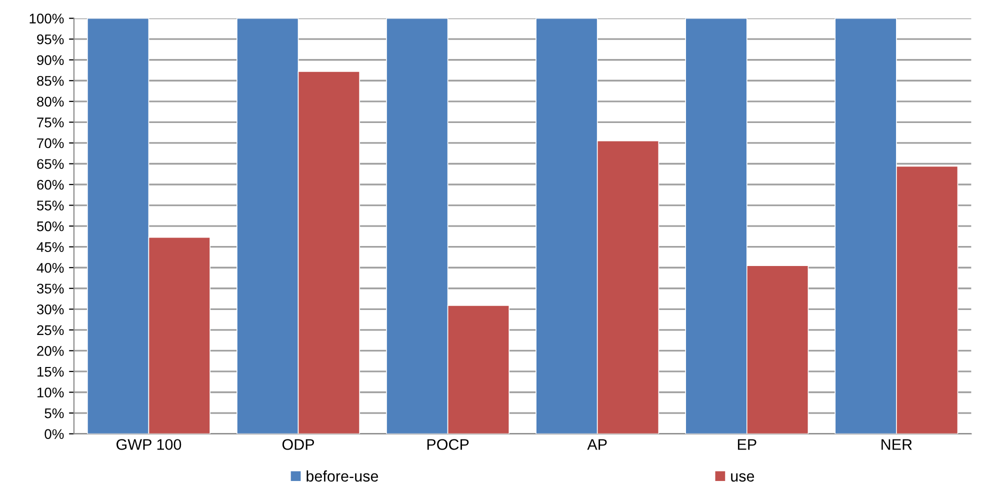  Describe the element at coordinates (597, 444) in the screenshot. I see `x-tick-label: AP` at that location.